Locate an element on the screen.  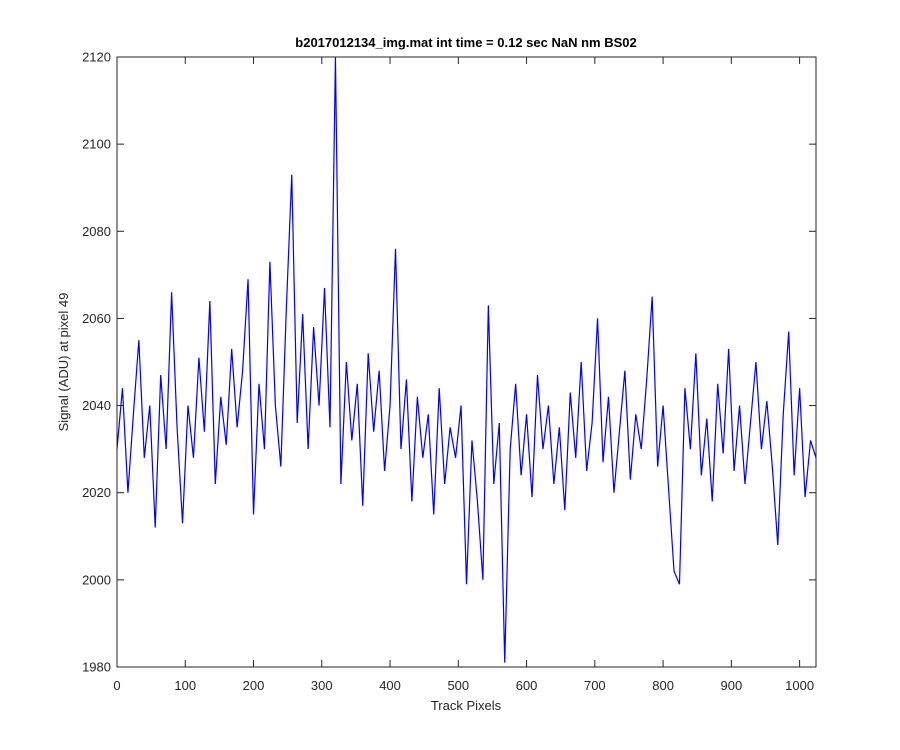
y-tick-label: 2000 is located at coordinates (96, 579).